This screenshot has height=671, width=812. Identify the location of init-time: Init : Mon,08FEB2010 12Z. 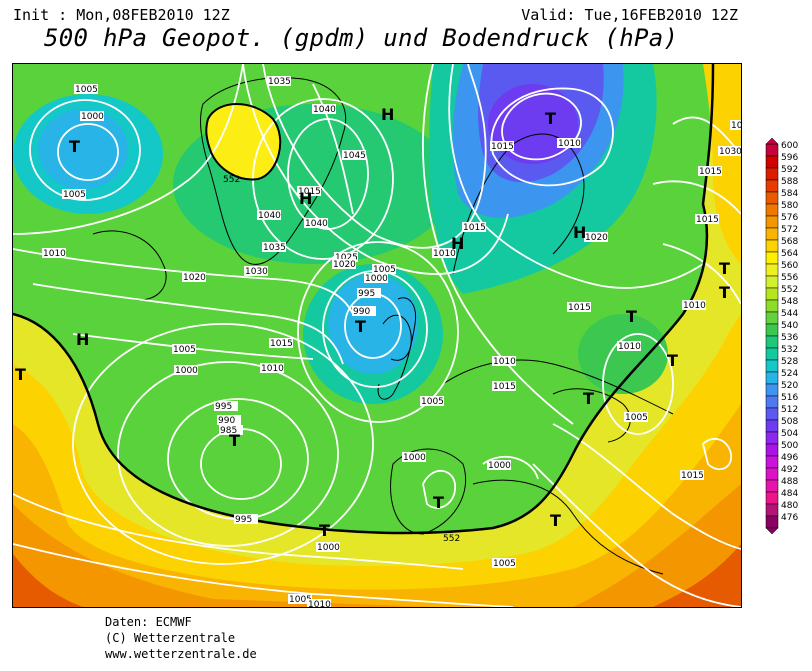
(121, 15).